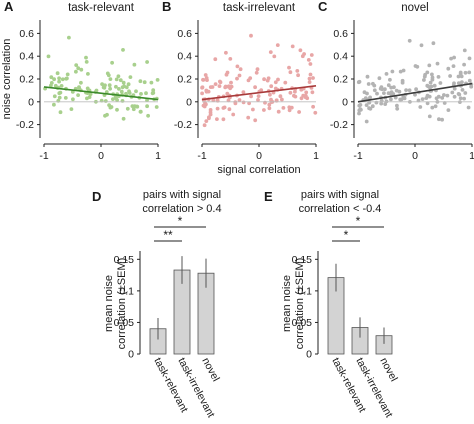  I want to click on y-axis-label: mean noisecorrelation (±SEM), so click(293, 304).